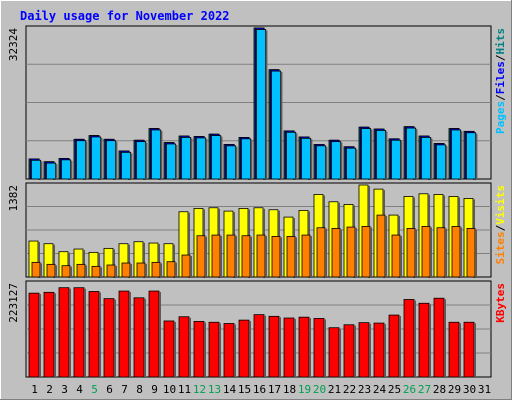 The width and height of the screenshot is (512, 400). I want to click on x-tick-label-21: 21, so click(334, 389).